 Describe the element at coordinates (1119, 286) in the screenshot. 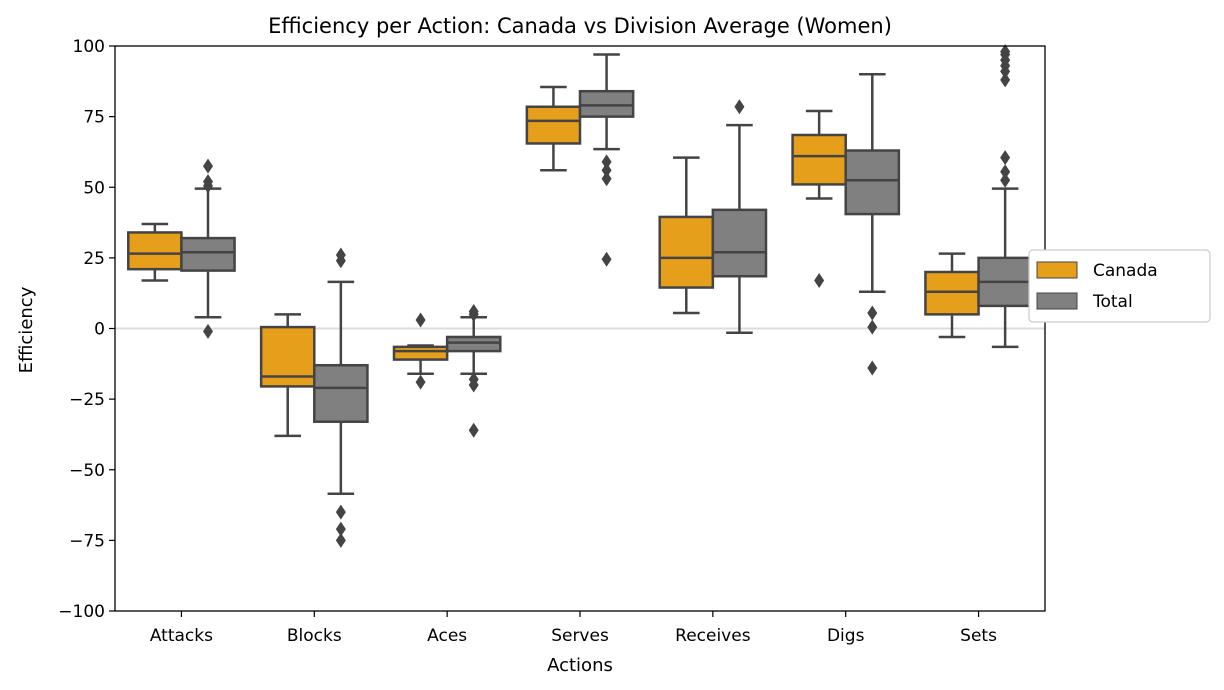

I see `legend: Canada Total` at that location.